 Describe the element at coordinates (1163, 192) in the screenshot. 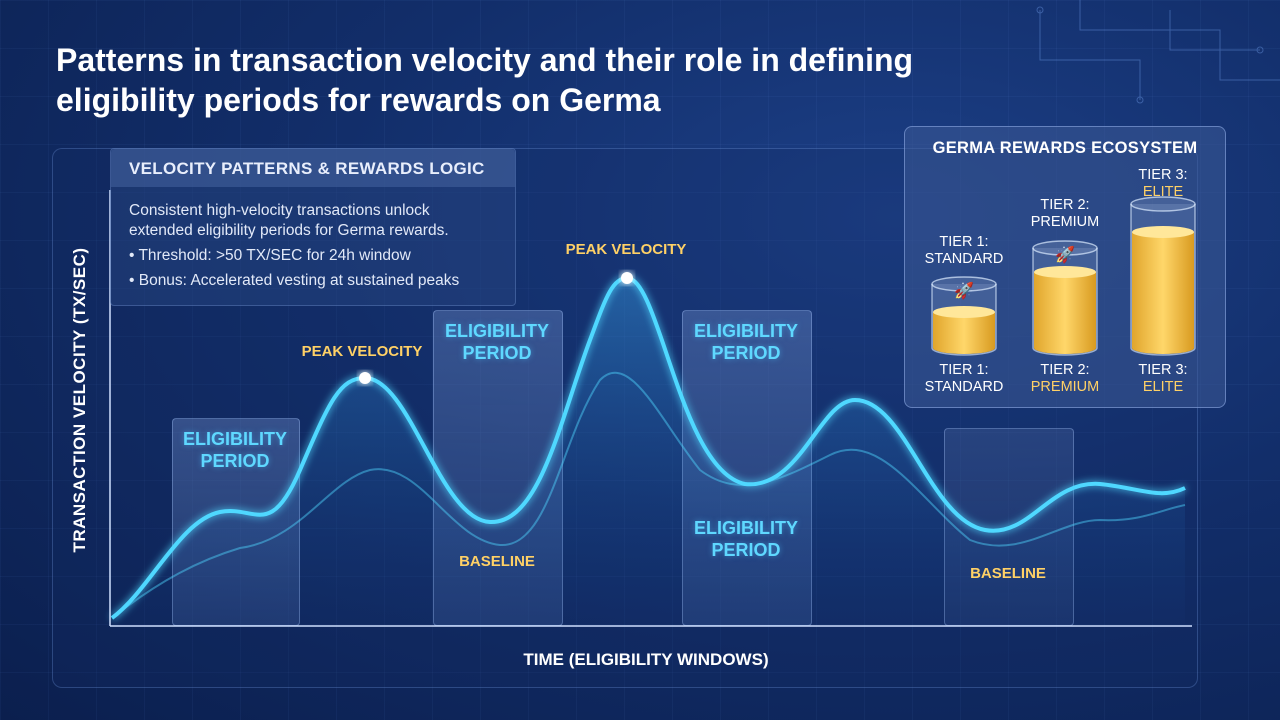

I see `tier-3-top-line2: ELITE` at that location.